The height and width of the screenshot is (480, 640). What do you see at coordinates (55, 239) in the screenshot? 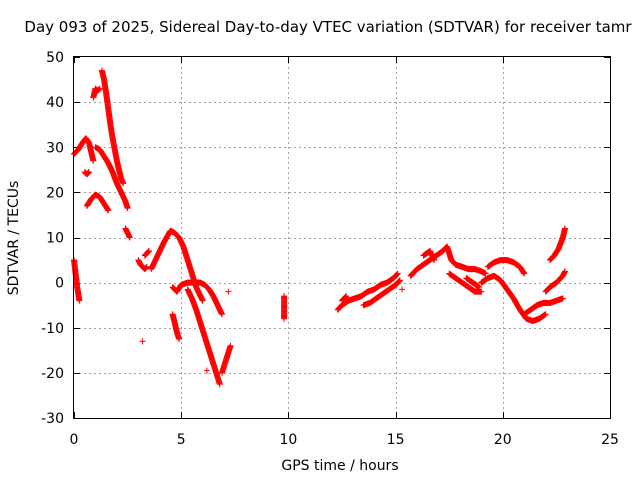
I see `y-tick-label: 10` at bounding box center [55, 239].